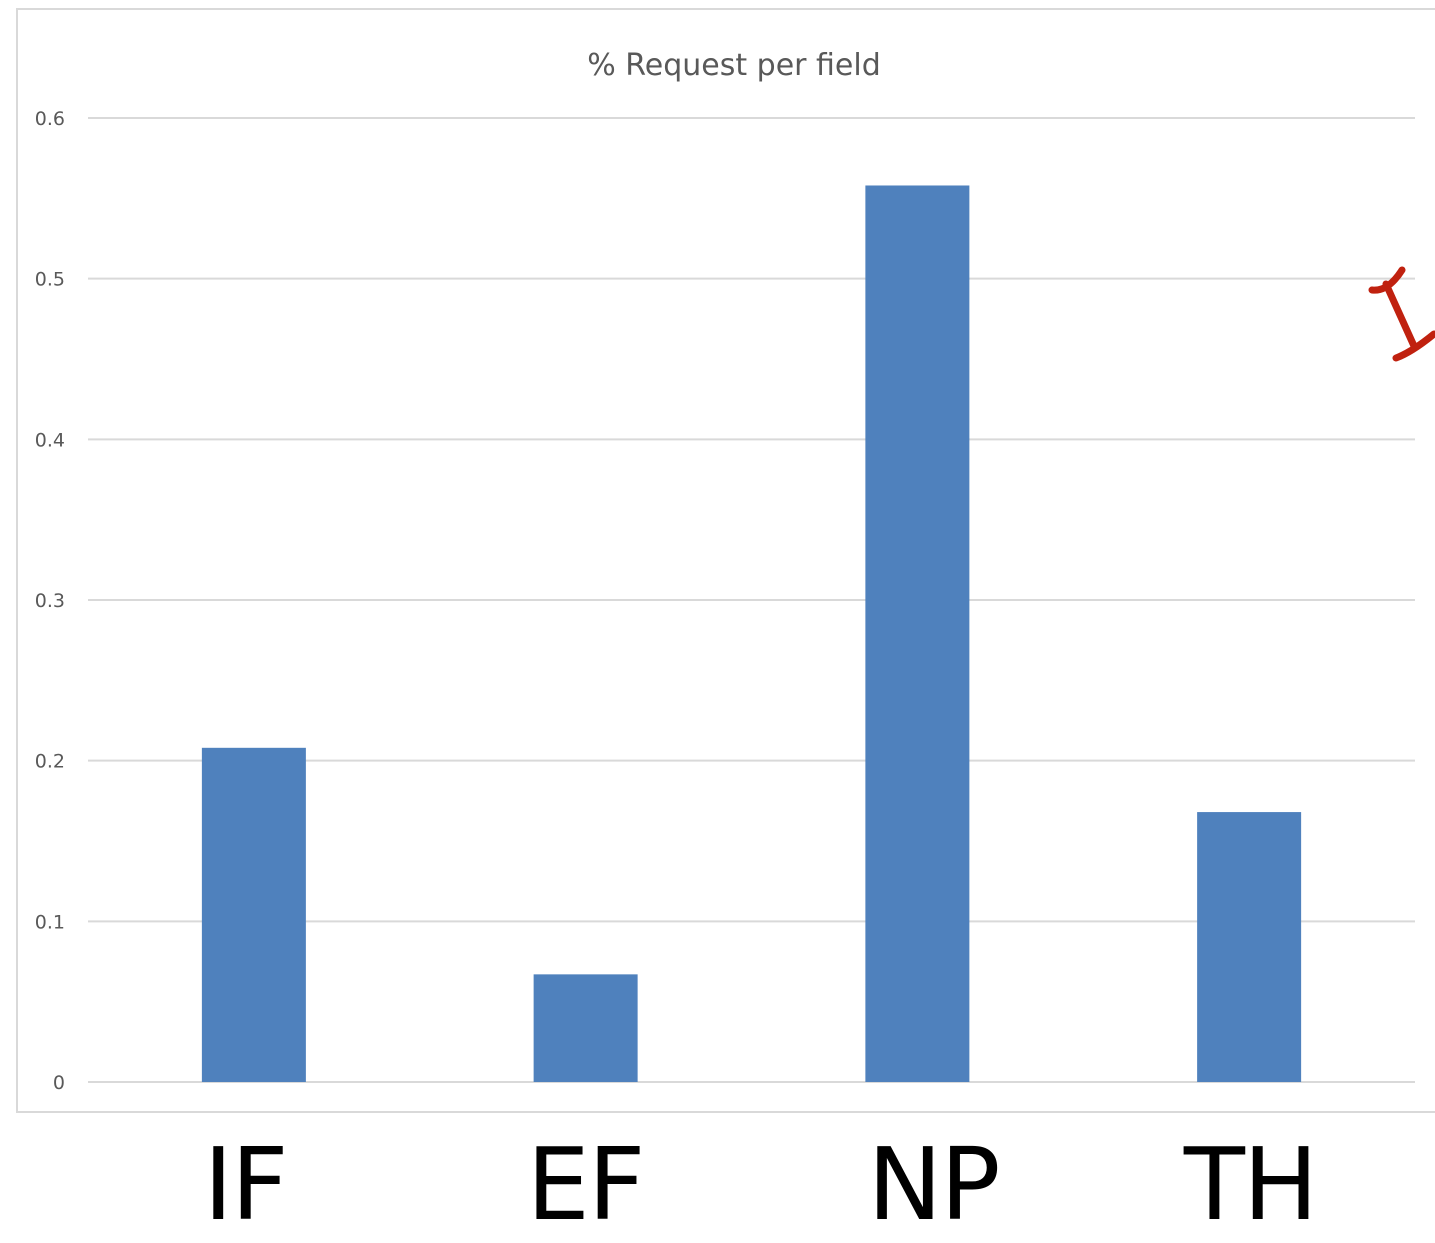 The height and width of the screenshot is (1243, 1435). I want to click on y-tick-label-5: 0.5, so click(50, 280).